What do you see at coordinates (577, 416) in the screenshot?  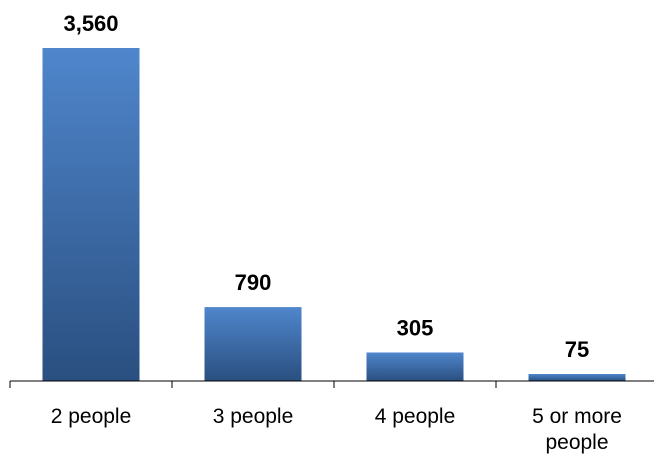 I see `category-label-line: 5 or more` at bounding box center [577, 416].